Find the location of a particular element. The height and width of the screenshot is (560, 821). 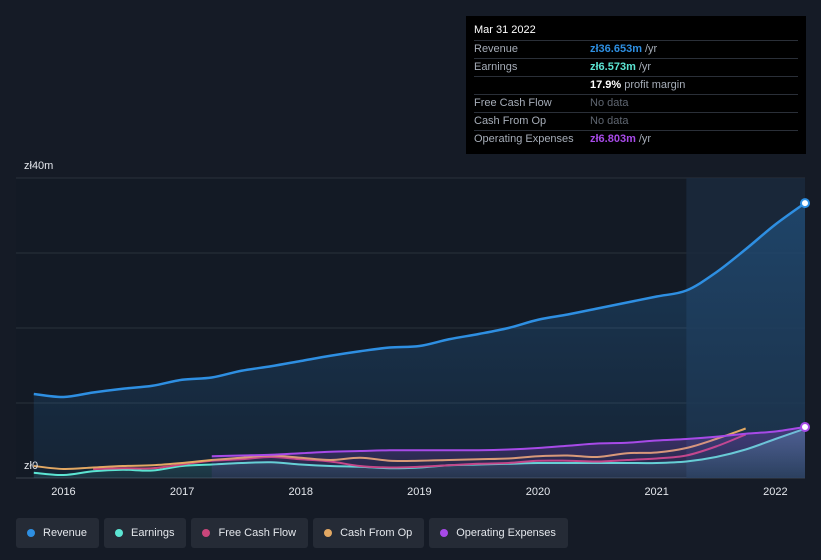

tooltip-row: Free Cash Flow No data is located at coordinates (636, 103).